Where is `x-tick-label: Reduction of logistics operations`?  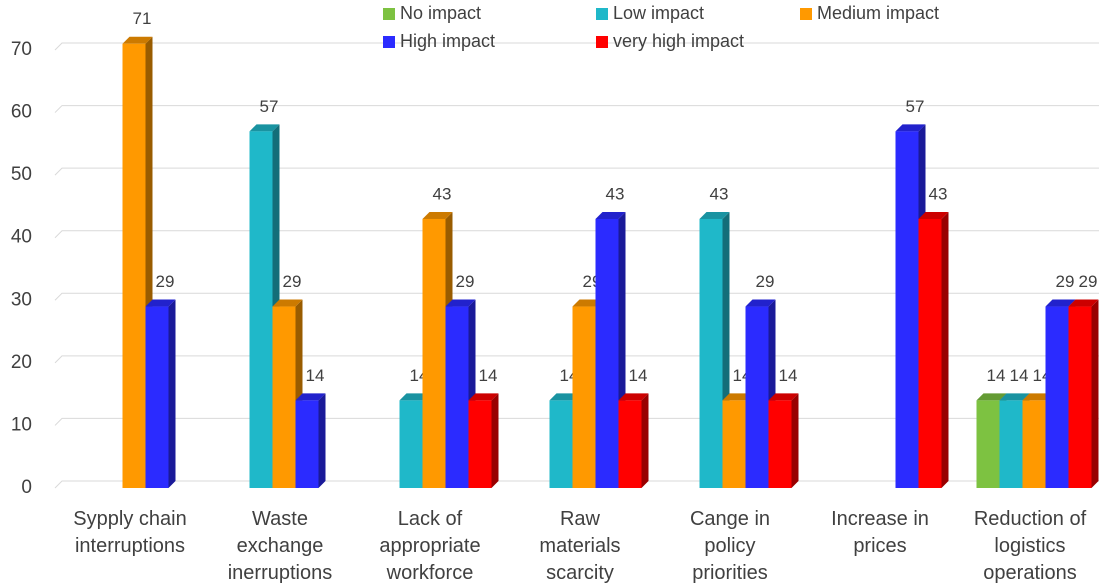
x-tick-label: Reduction of logistics operations is located at coordinates (1030, 546).